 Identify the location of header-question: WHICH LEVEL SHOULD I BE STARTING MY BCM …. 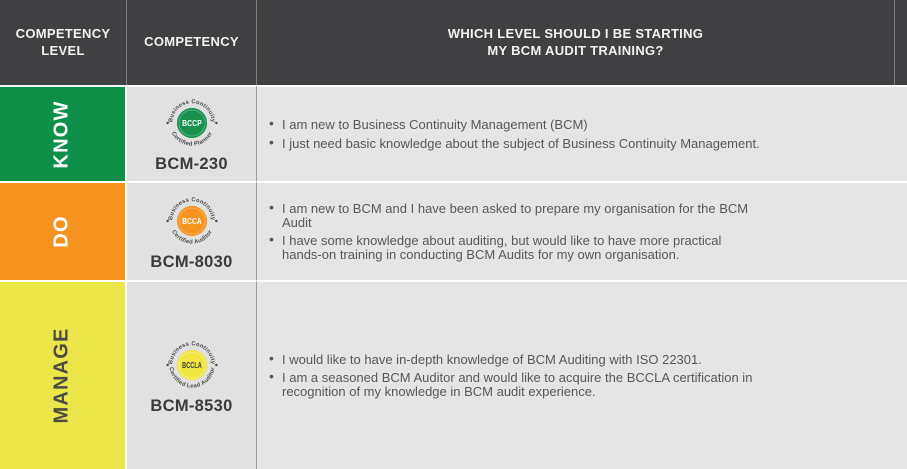
(576, 42).